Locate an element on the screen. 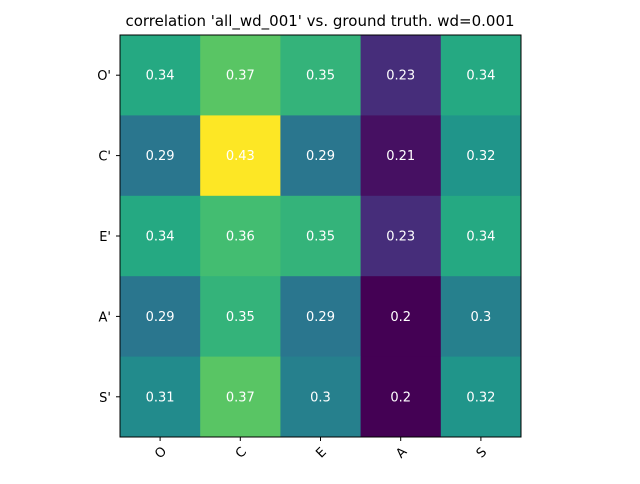 The height and width of the screenshot is (484, 640). x-tick-label-3: A is located at coordinates (401, 453).